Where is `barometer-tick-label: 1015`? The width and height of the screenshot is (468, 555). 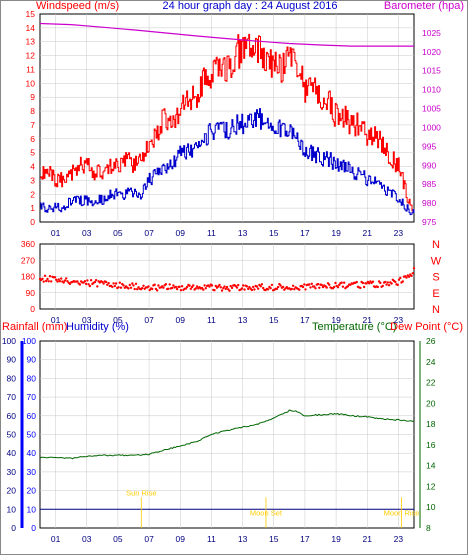 barometer-tick-label: 1015 is located at coordinates (431, 71).